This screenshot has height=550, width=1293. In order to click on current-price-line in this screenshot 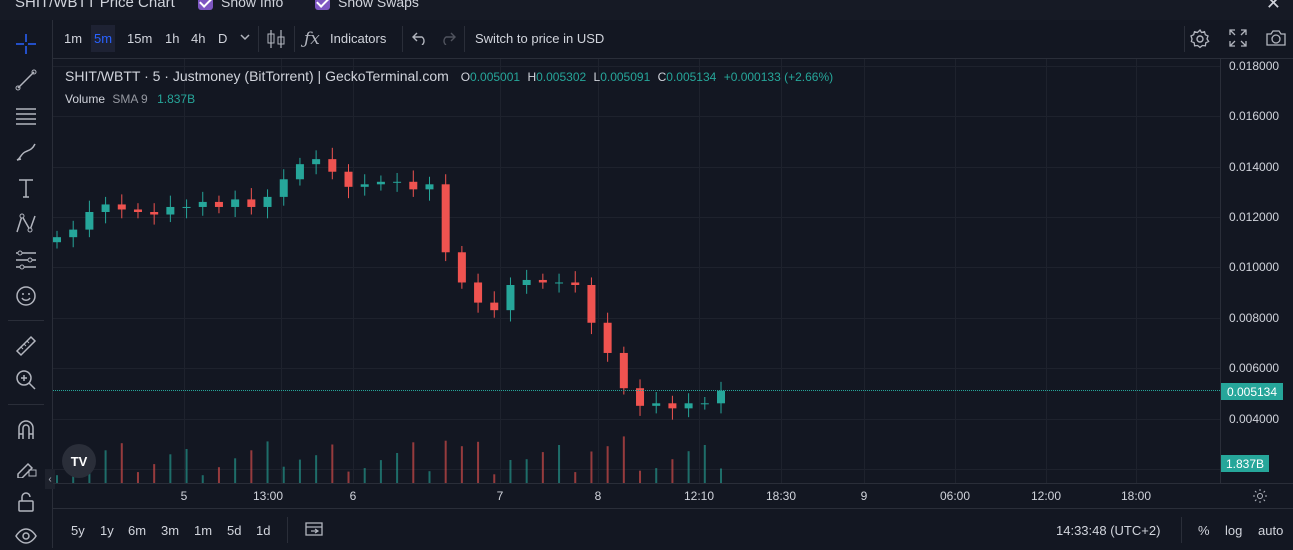, I will do `click(636, 390)`.